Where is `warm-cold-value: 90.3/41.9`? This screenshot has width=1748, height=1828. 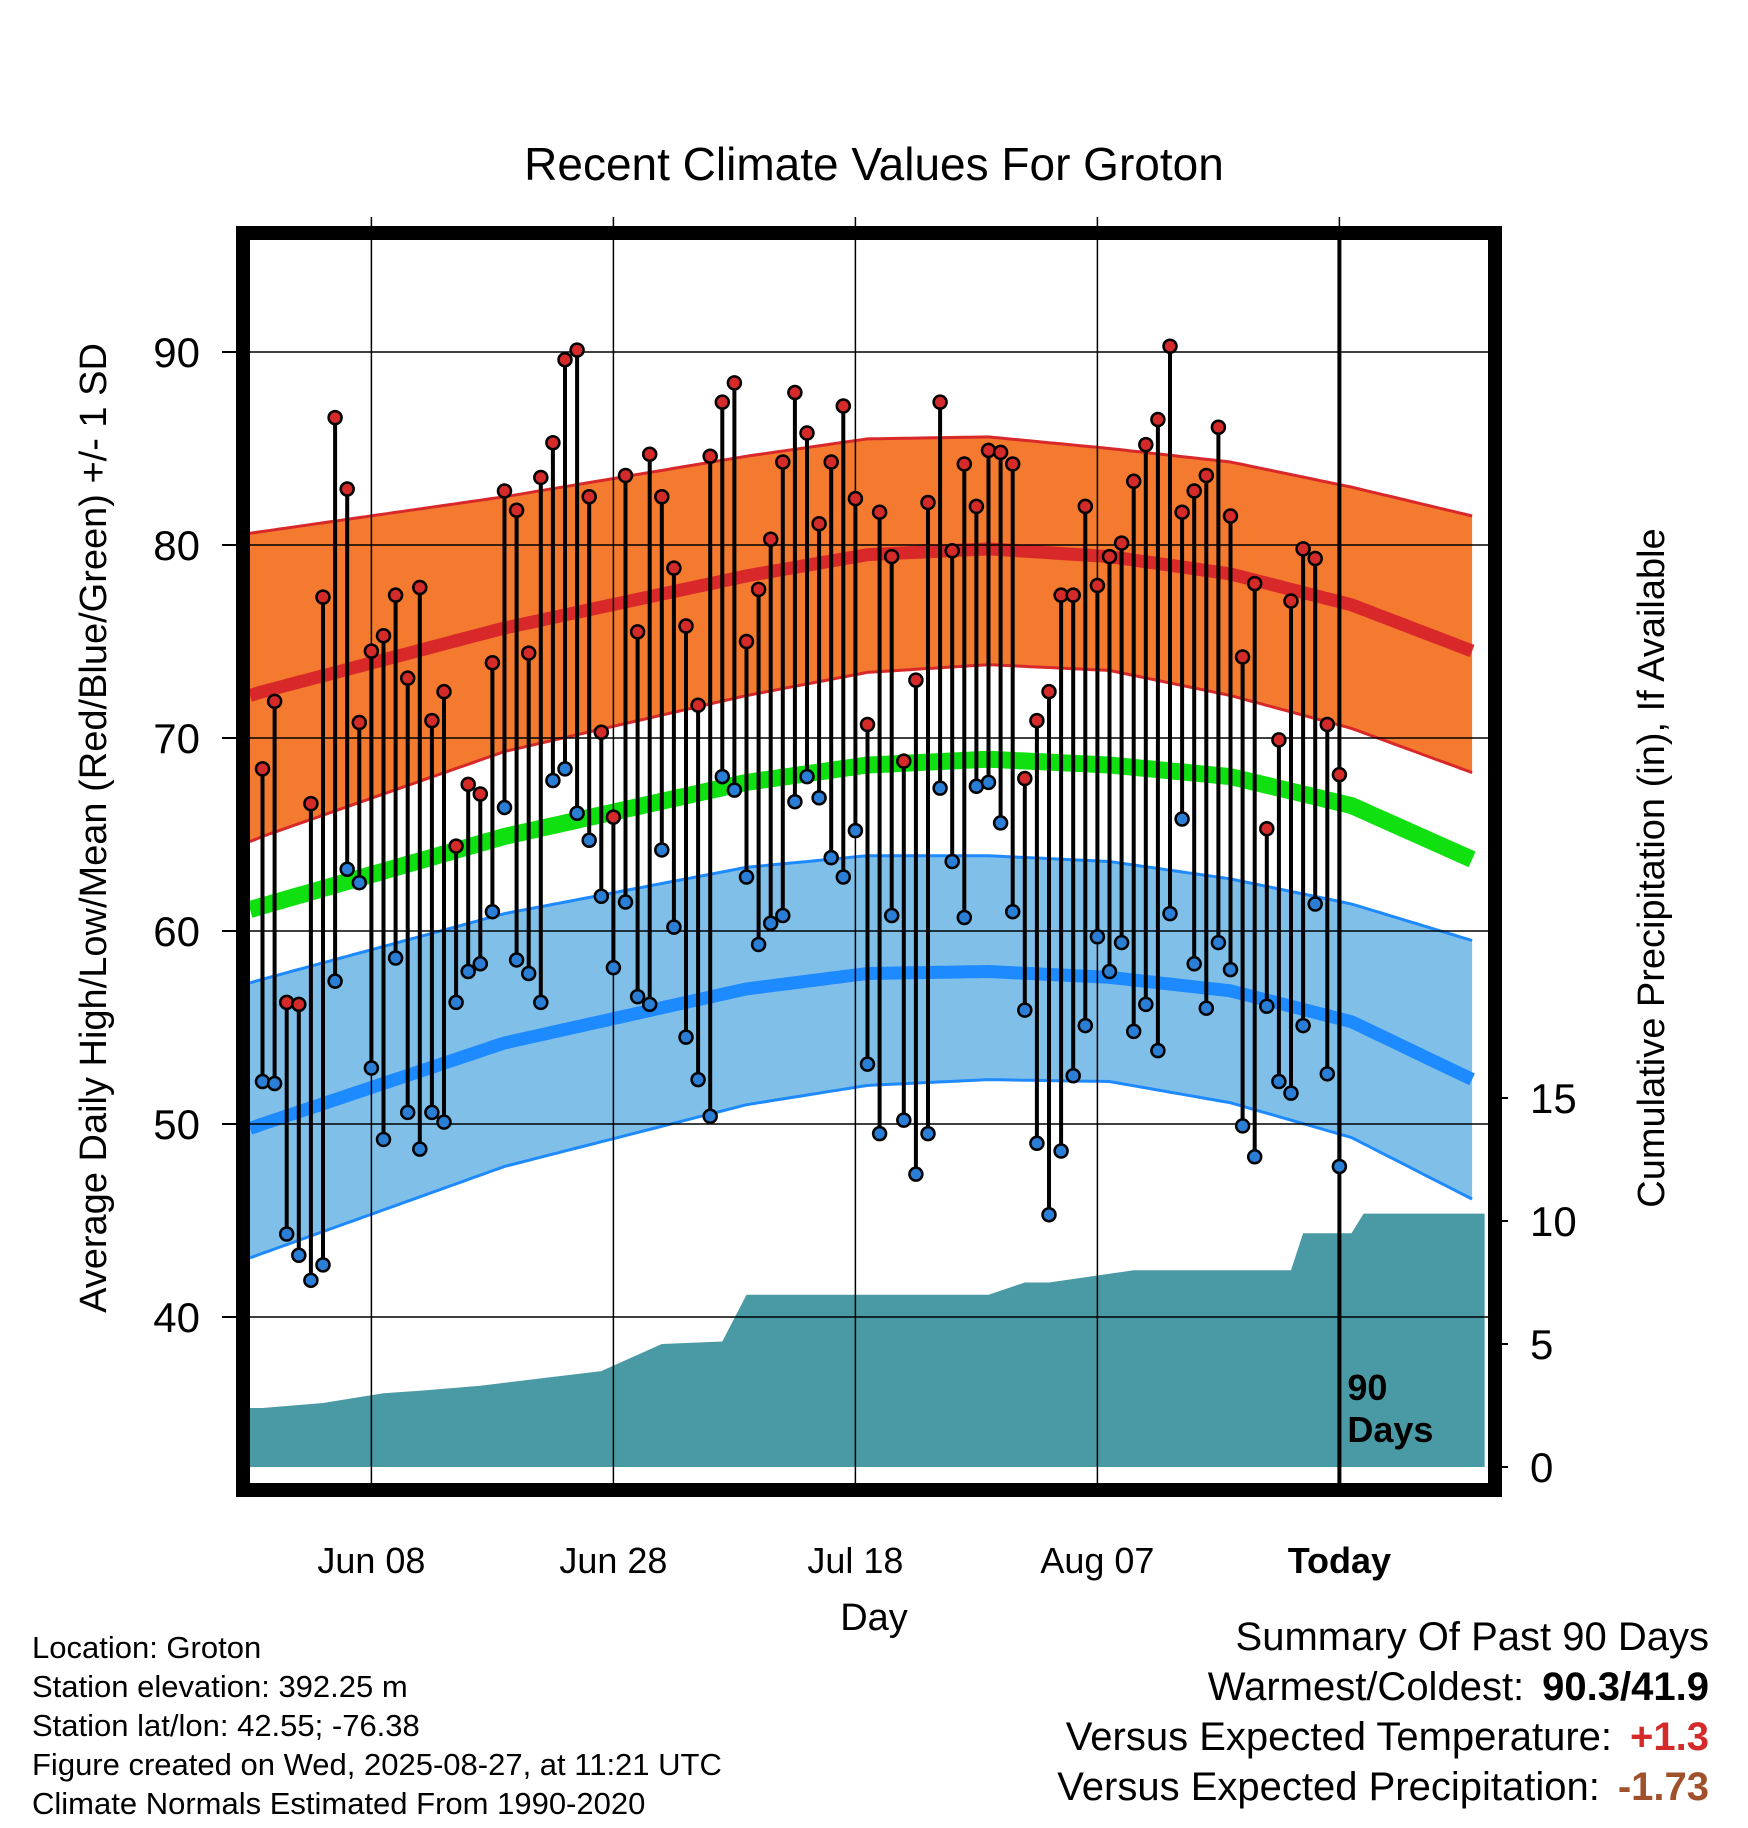 warm-cold-value: 90.3/41.9 is located at coordinates (1625, 1687).